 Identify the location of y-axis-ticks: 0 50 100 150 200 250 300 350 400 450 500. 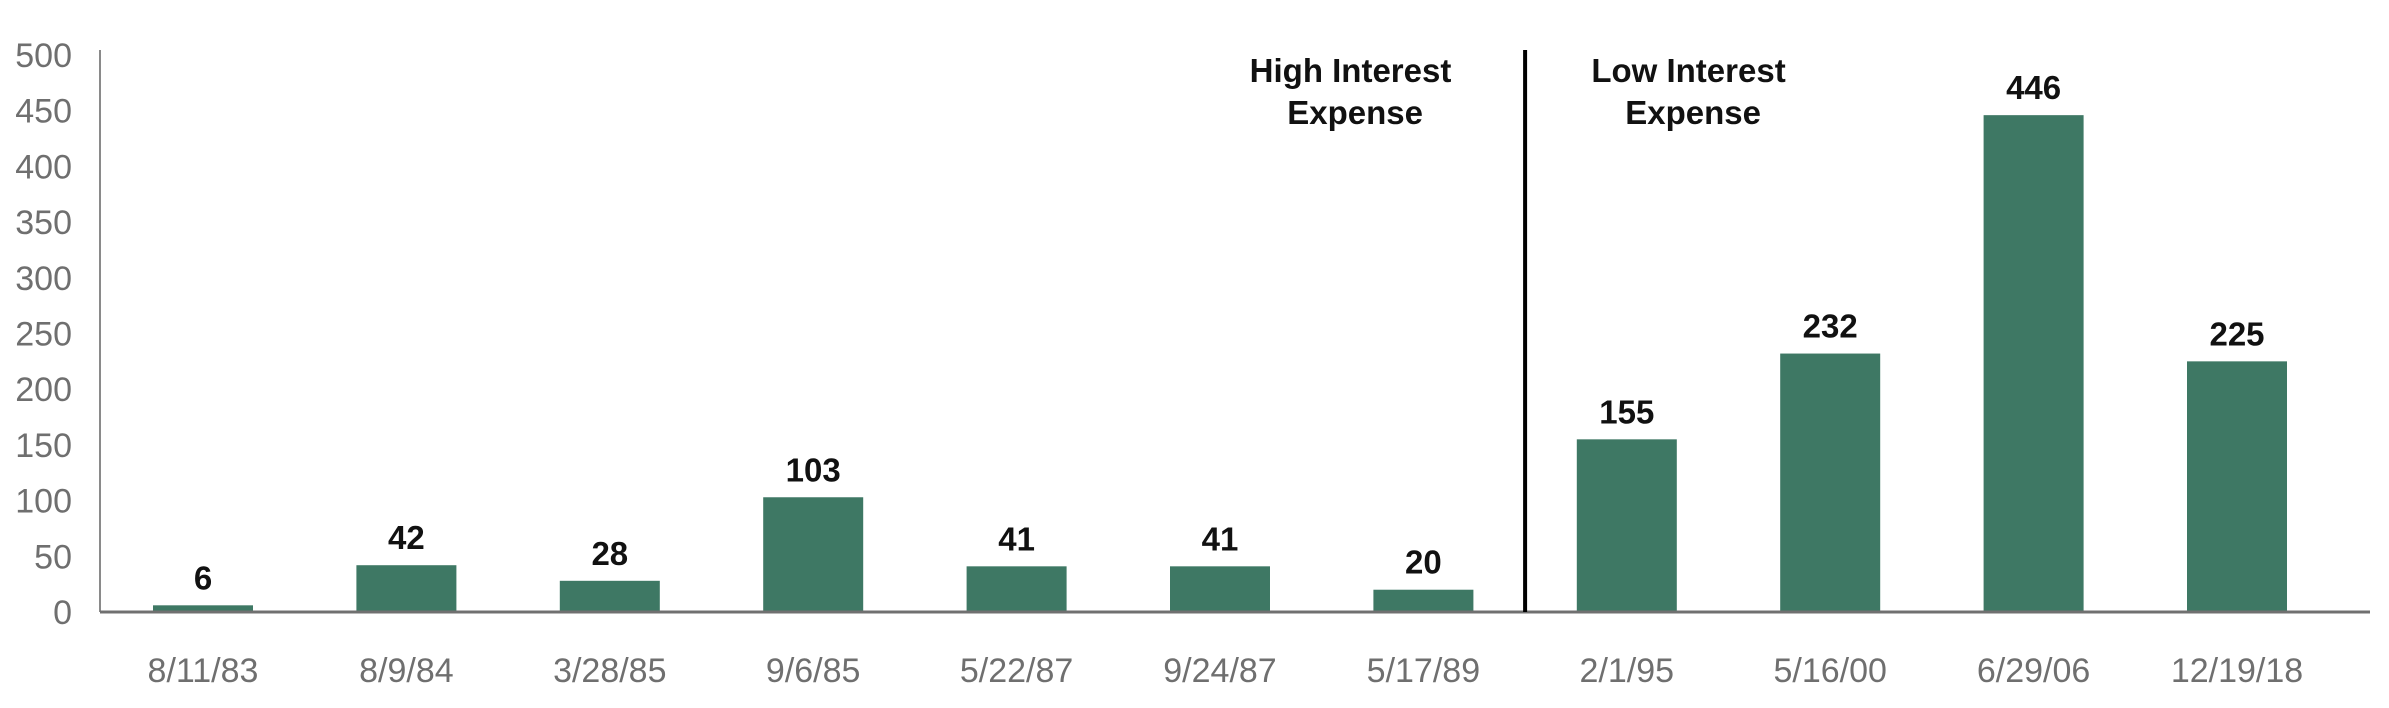
(43, 334).